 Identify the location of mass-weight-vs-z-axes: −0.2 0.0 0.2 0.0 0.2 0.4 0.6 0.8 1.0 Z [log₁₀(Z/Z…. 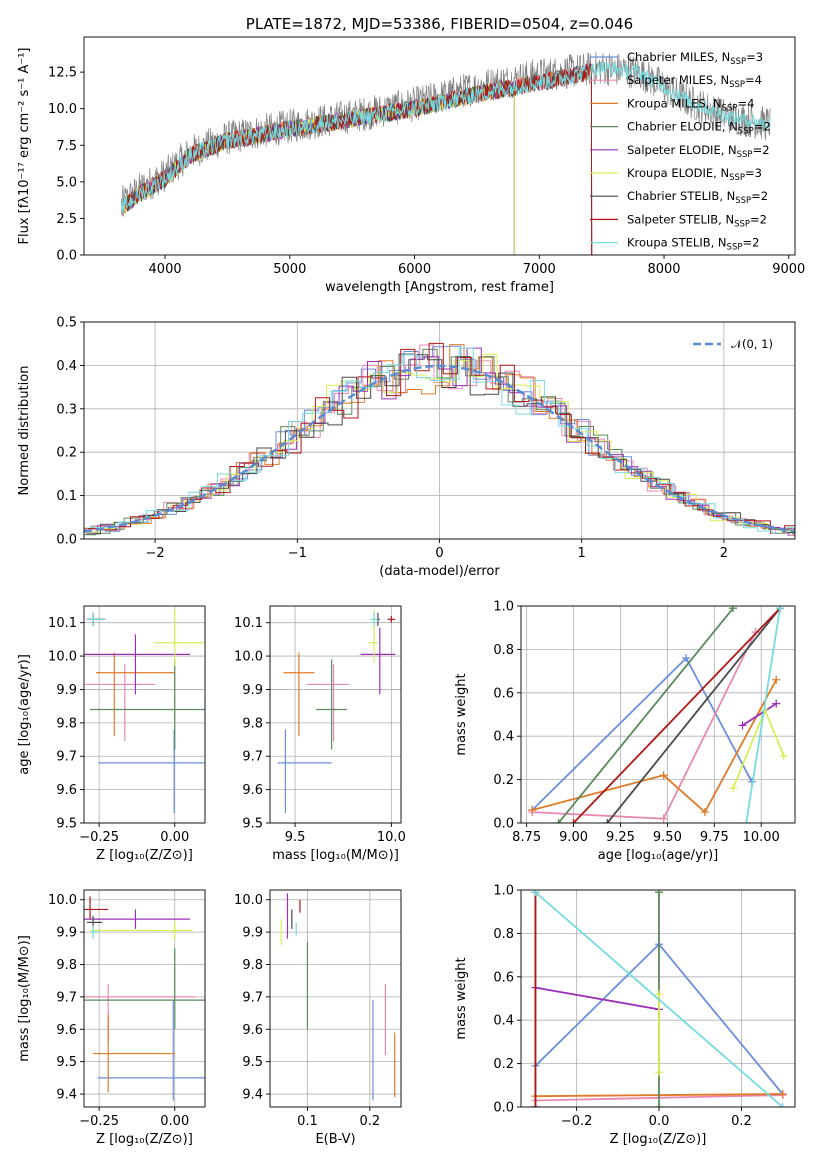
(625, 1015).